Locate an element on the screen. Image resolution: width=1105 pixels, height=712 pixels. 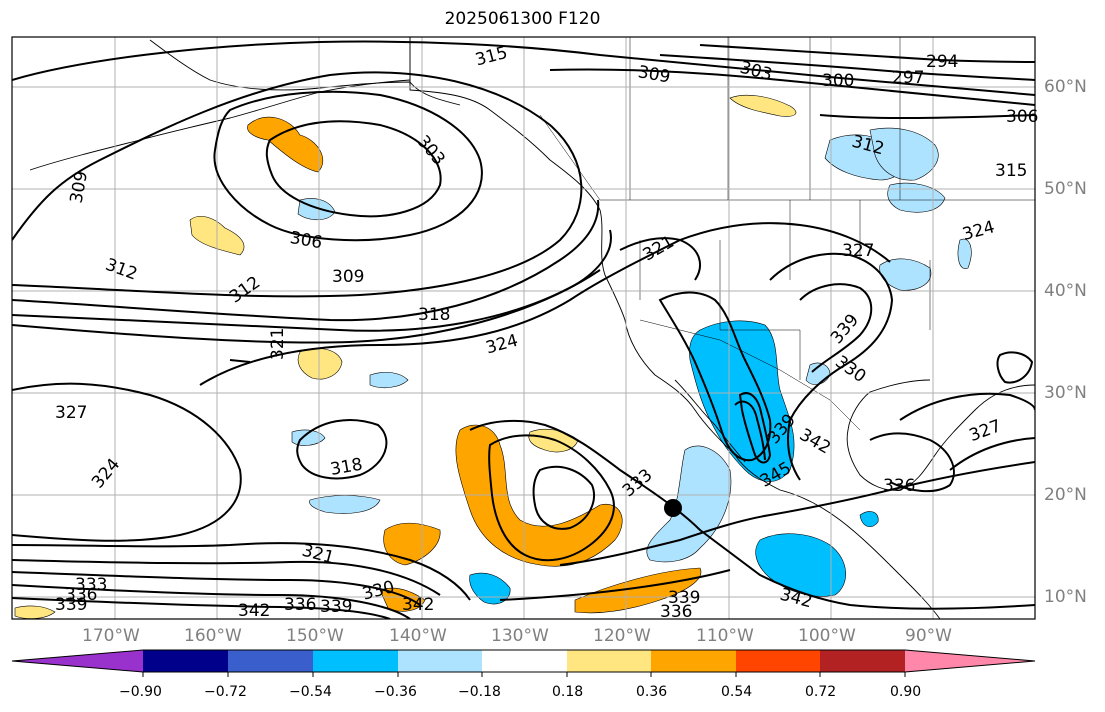
contour-label: 309 is located at coordinates (348, 277).